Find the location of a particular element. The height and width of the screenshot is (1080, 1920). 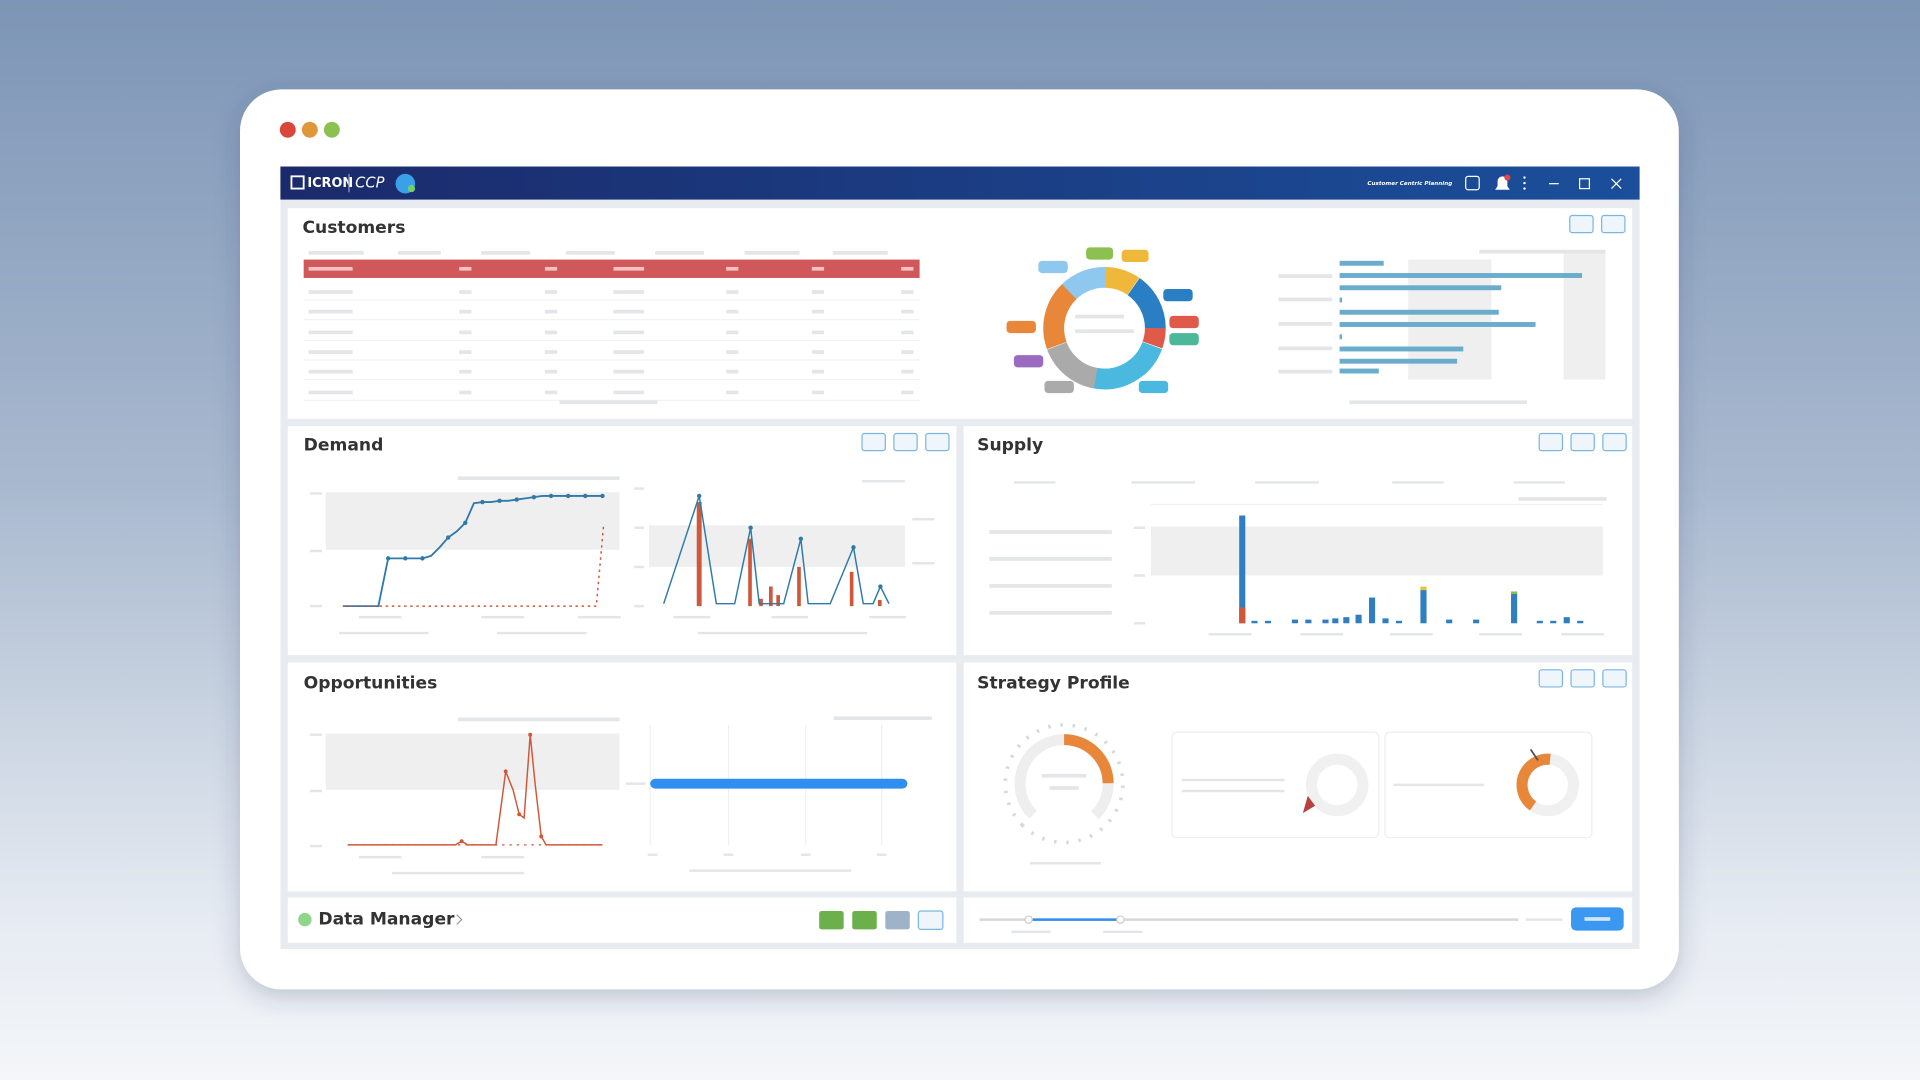

tasks-button is located at coordinates (1472, 183).